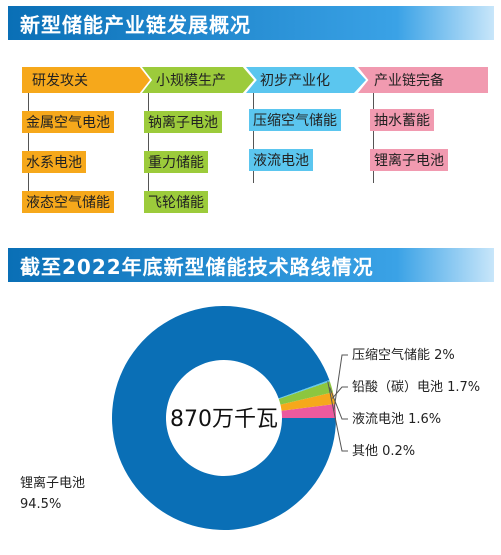 Image resolution: width=501 pixels, height=555 pixels. I want to click on item-box: 钠离子电池, so click(183, 122).